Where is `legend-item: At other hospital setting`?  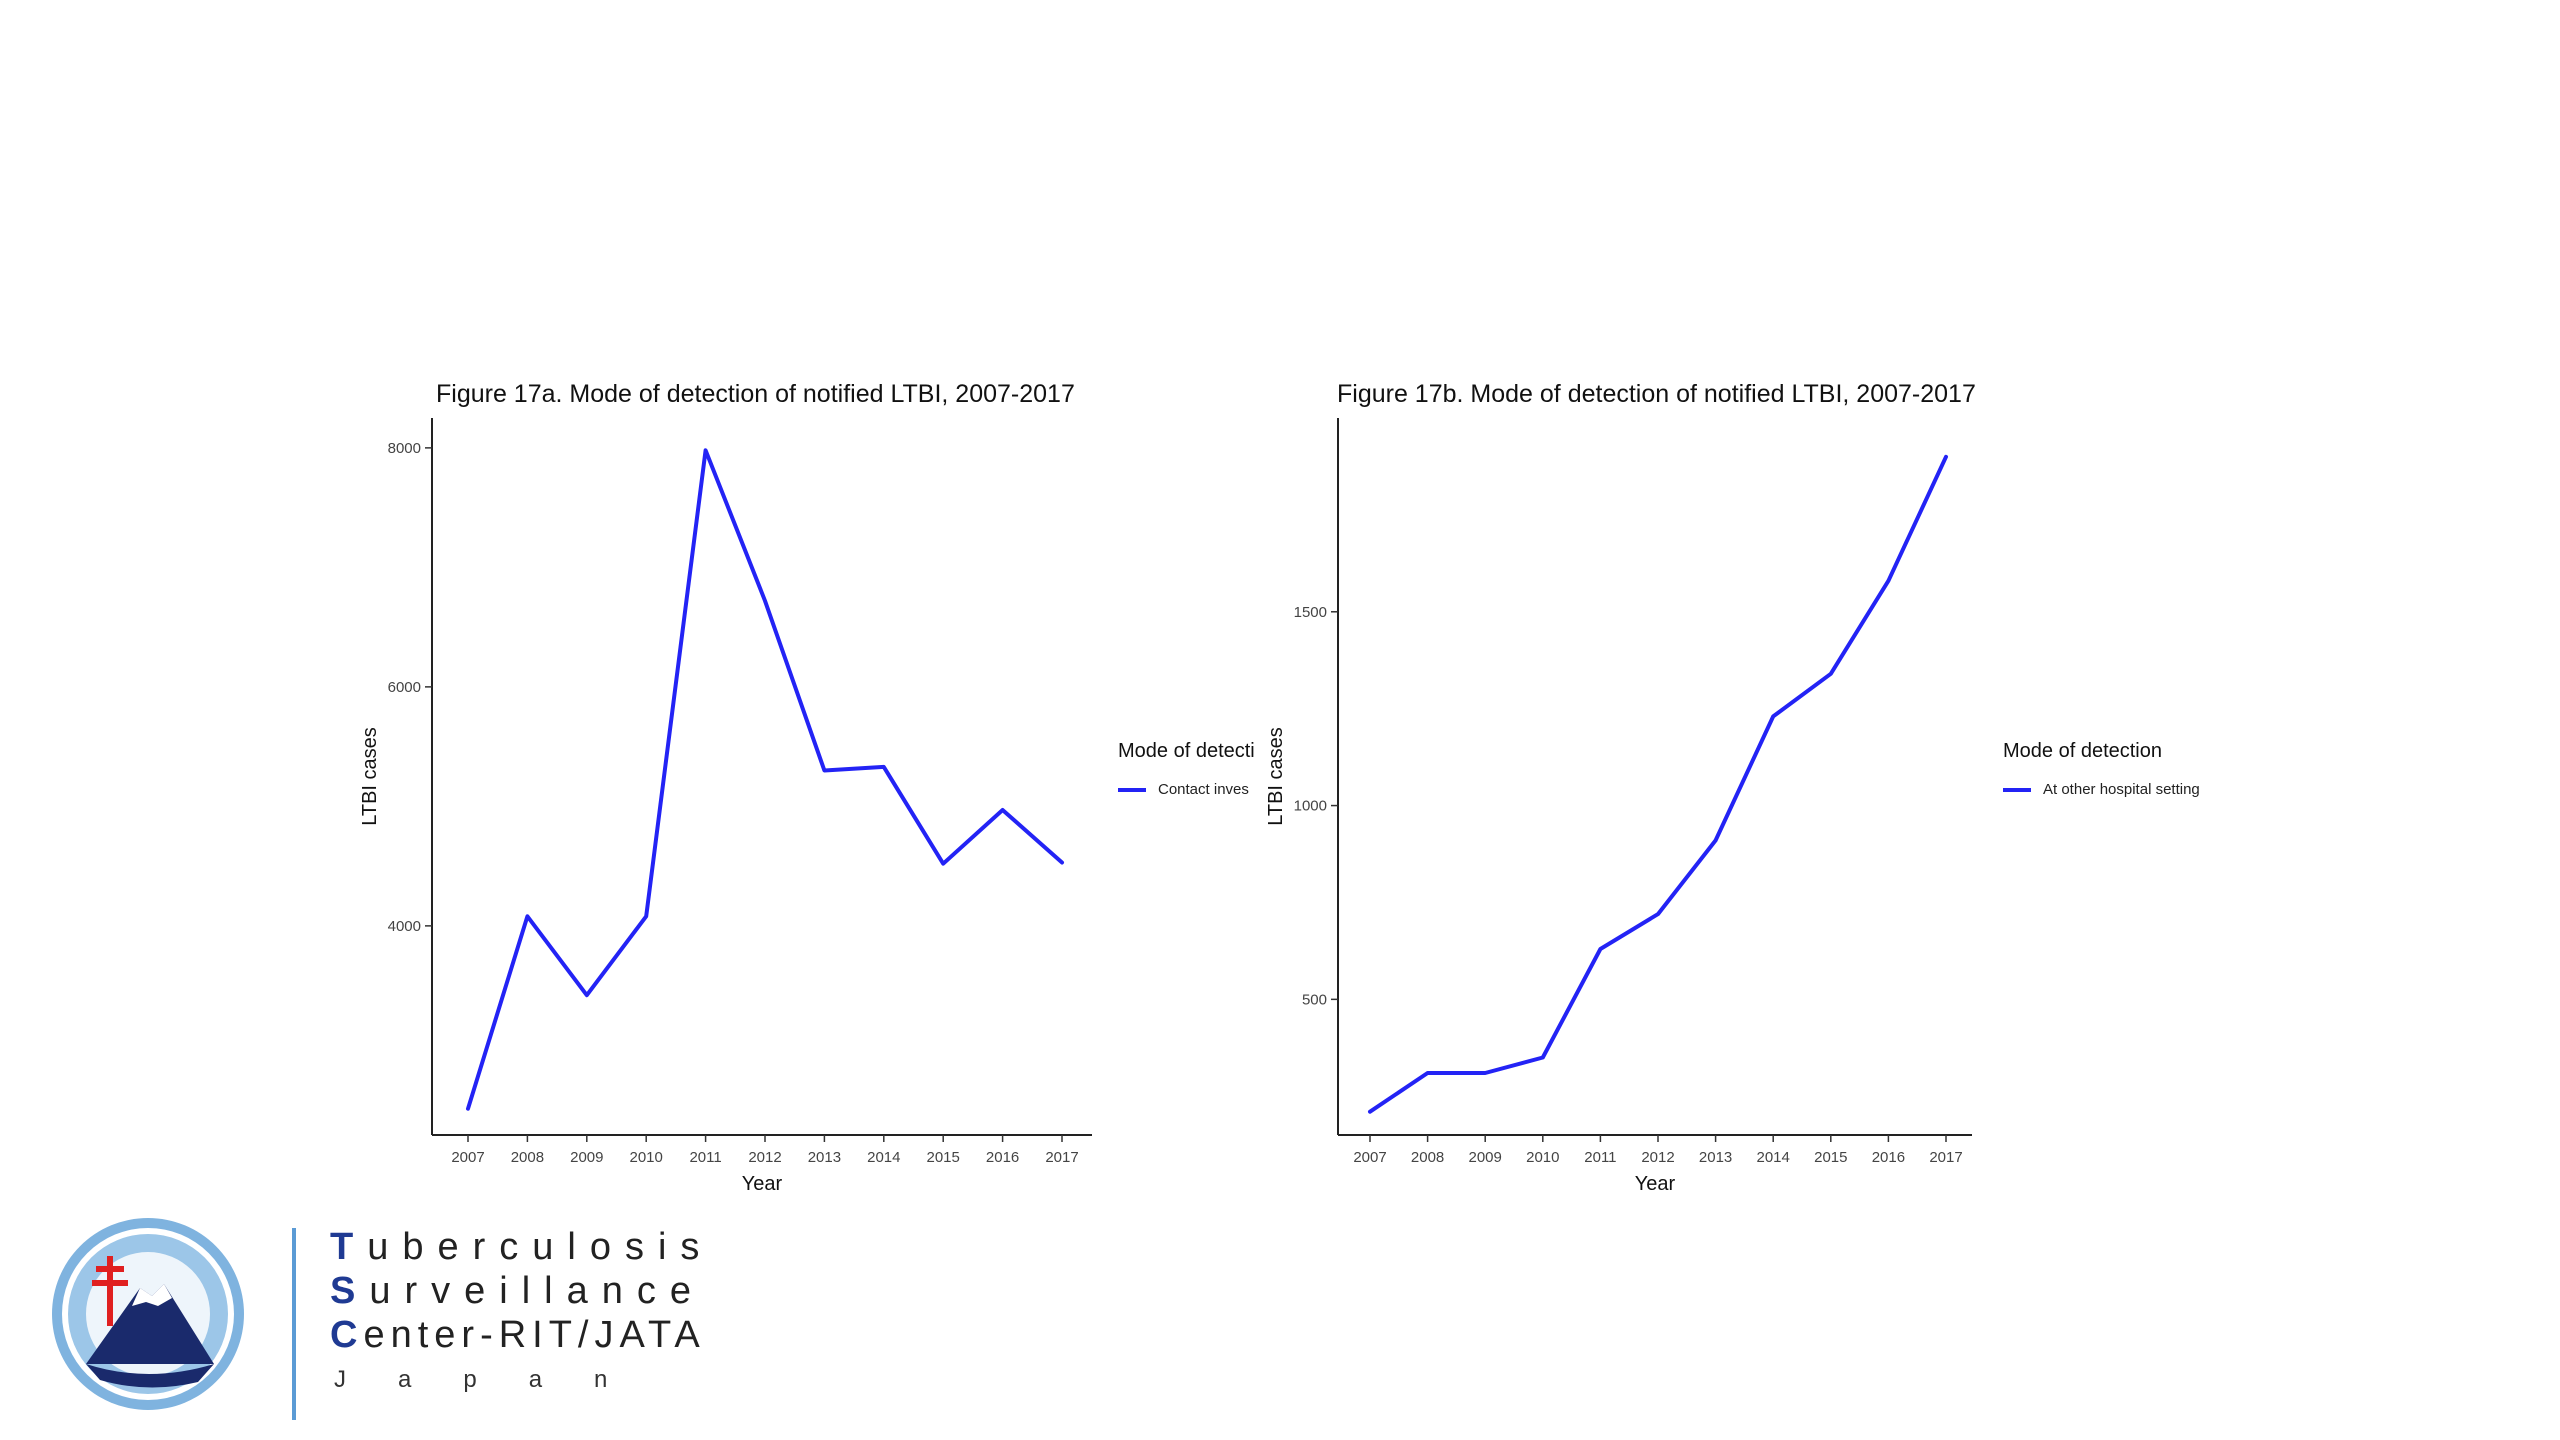
legend-item: At other hospital setting is located at coordinates (2101, 789).